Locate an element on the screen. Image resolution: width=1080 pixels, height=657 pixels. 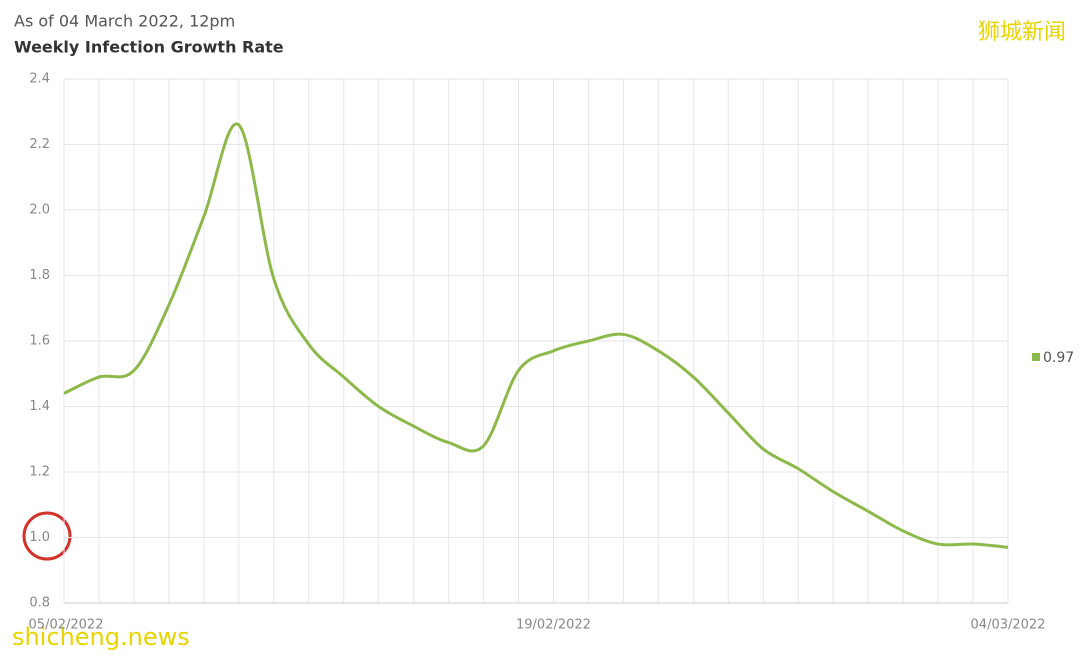
y-tick-label: 1.4 is located at coordinates (39, 406).